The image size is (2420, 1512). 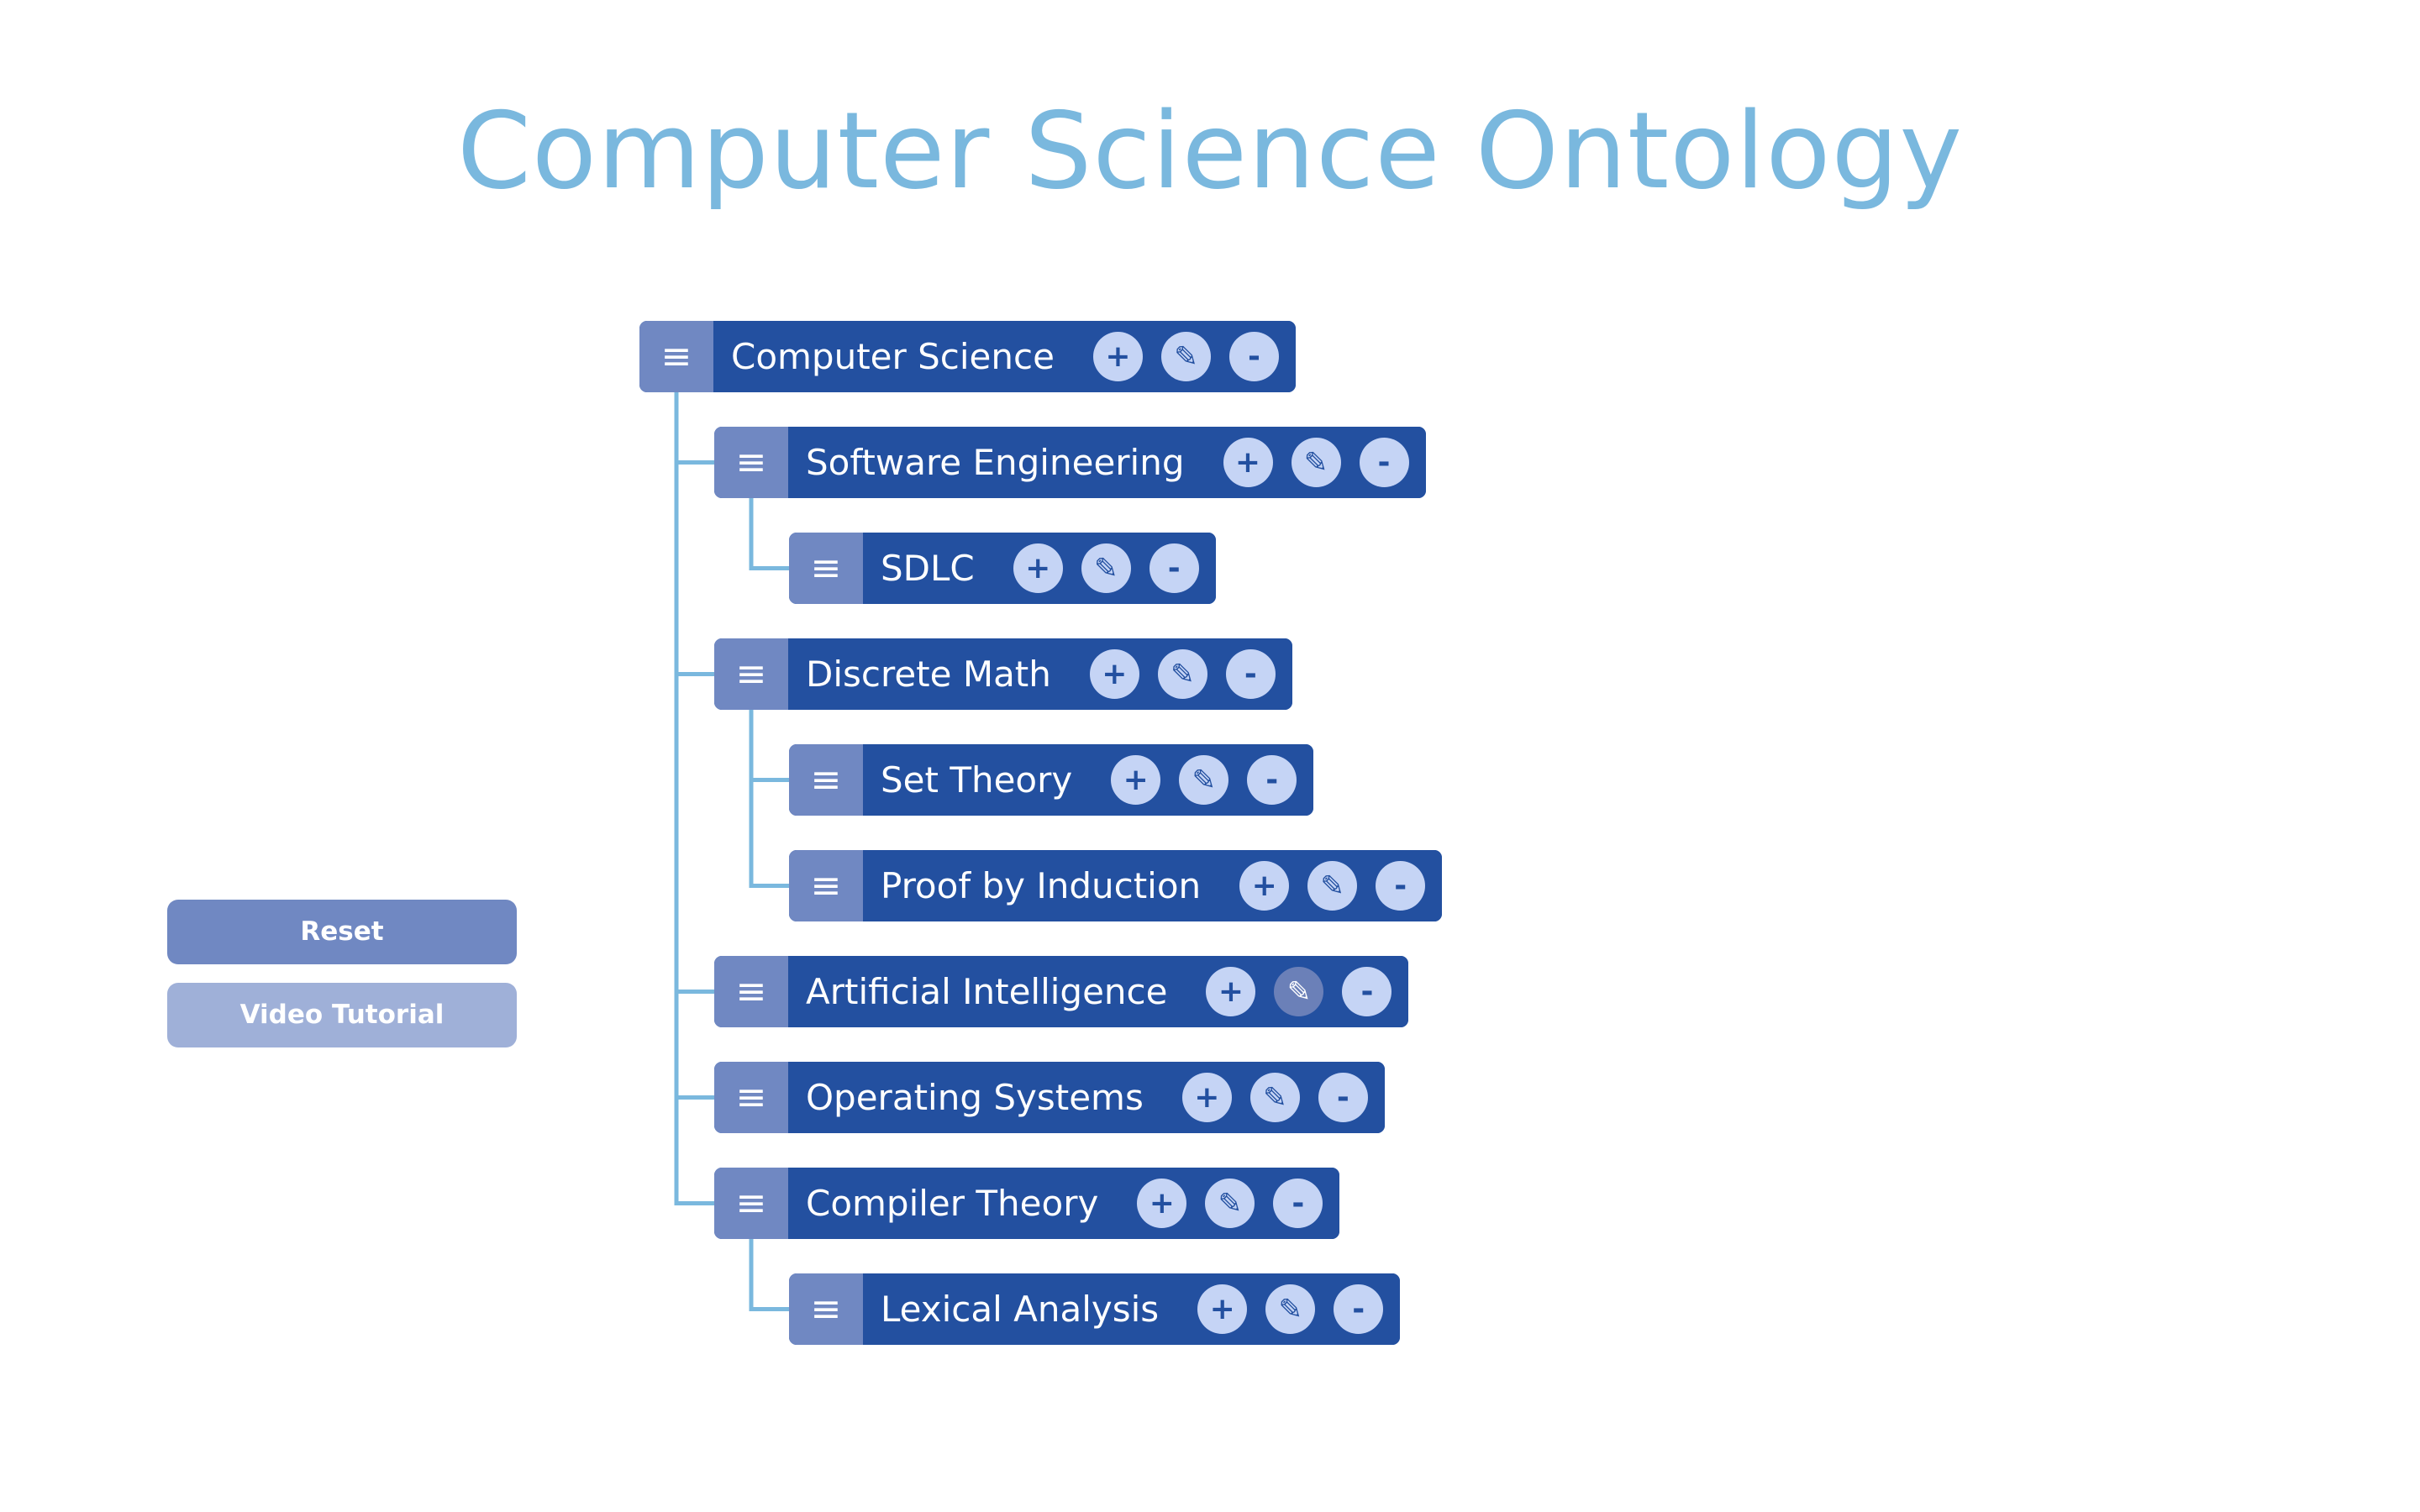 I want to click on tree-node-compiler-theory: ≡ Compiler Theory + ✎ -, so click(x=1027, y=1203).